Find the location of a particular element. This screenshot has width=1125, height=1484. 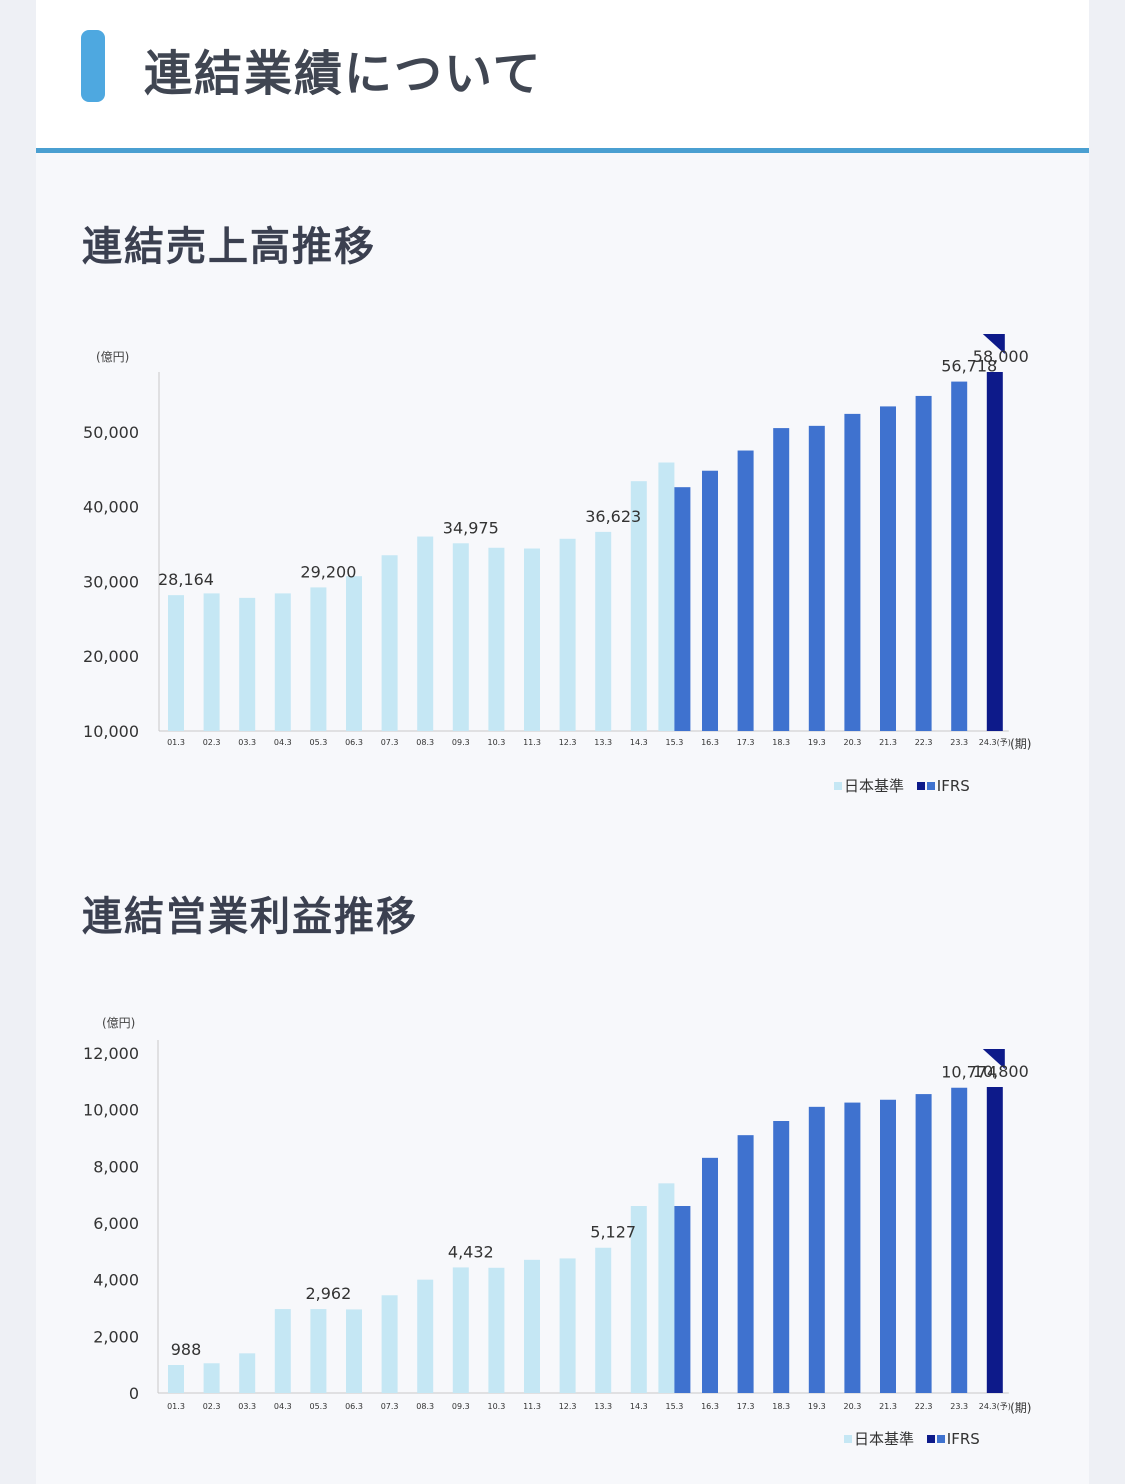

data-label: 34,975 is located at coordinates (471, 527).